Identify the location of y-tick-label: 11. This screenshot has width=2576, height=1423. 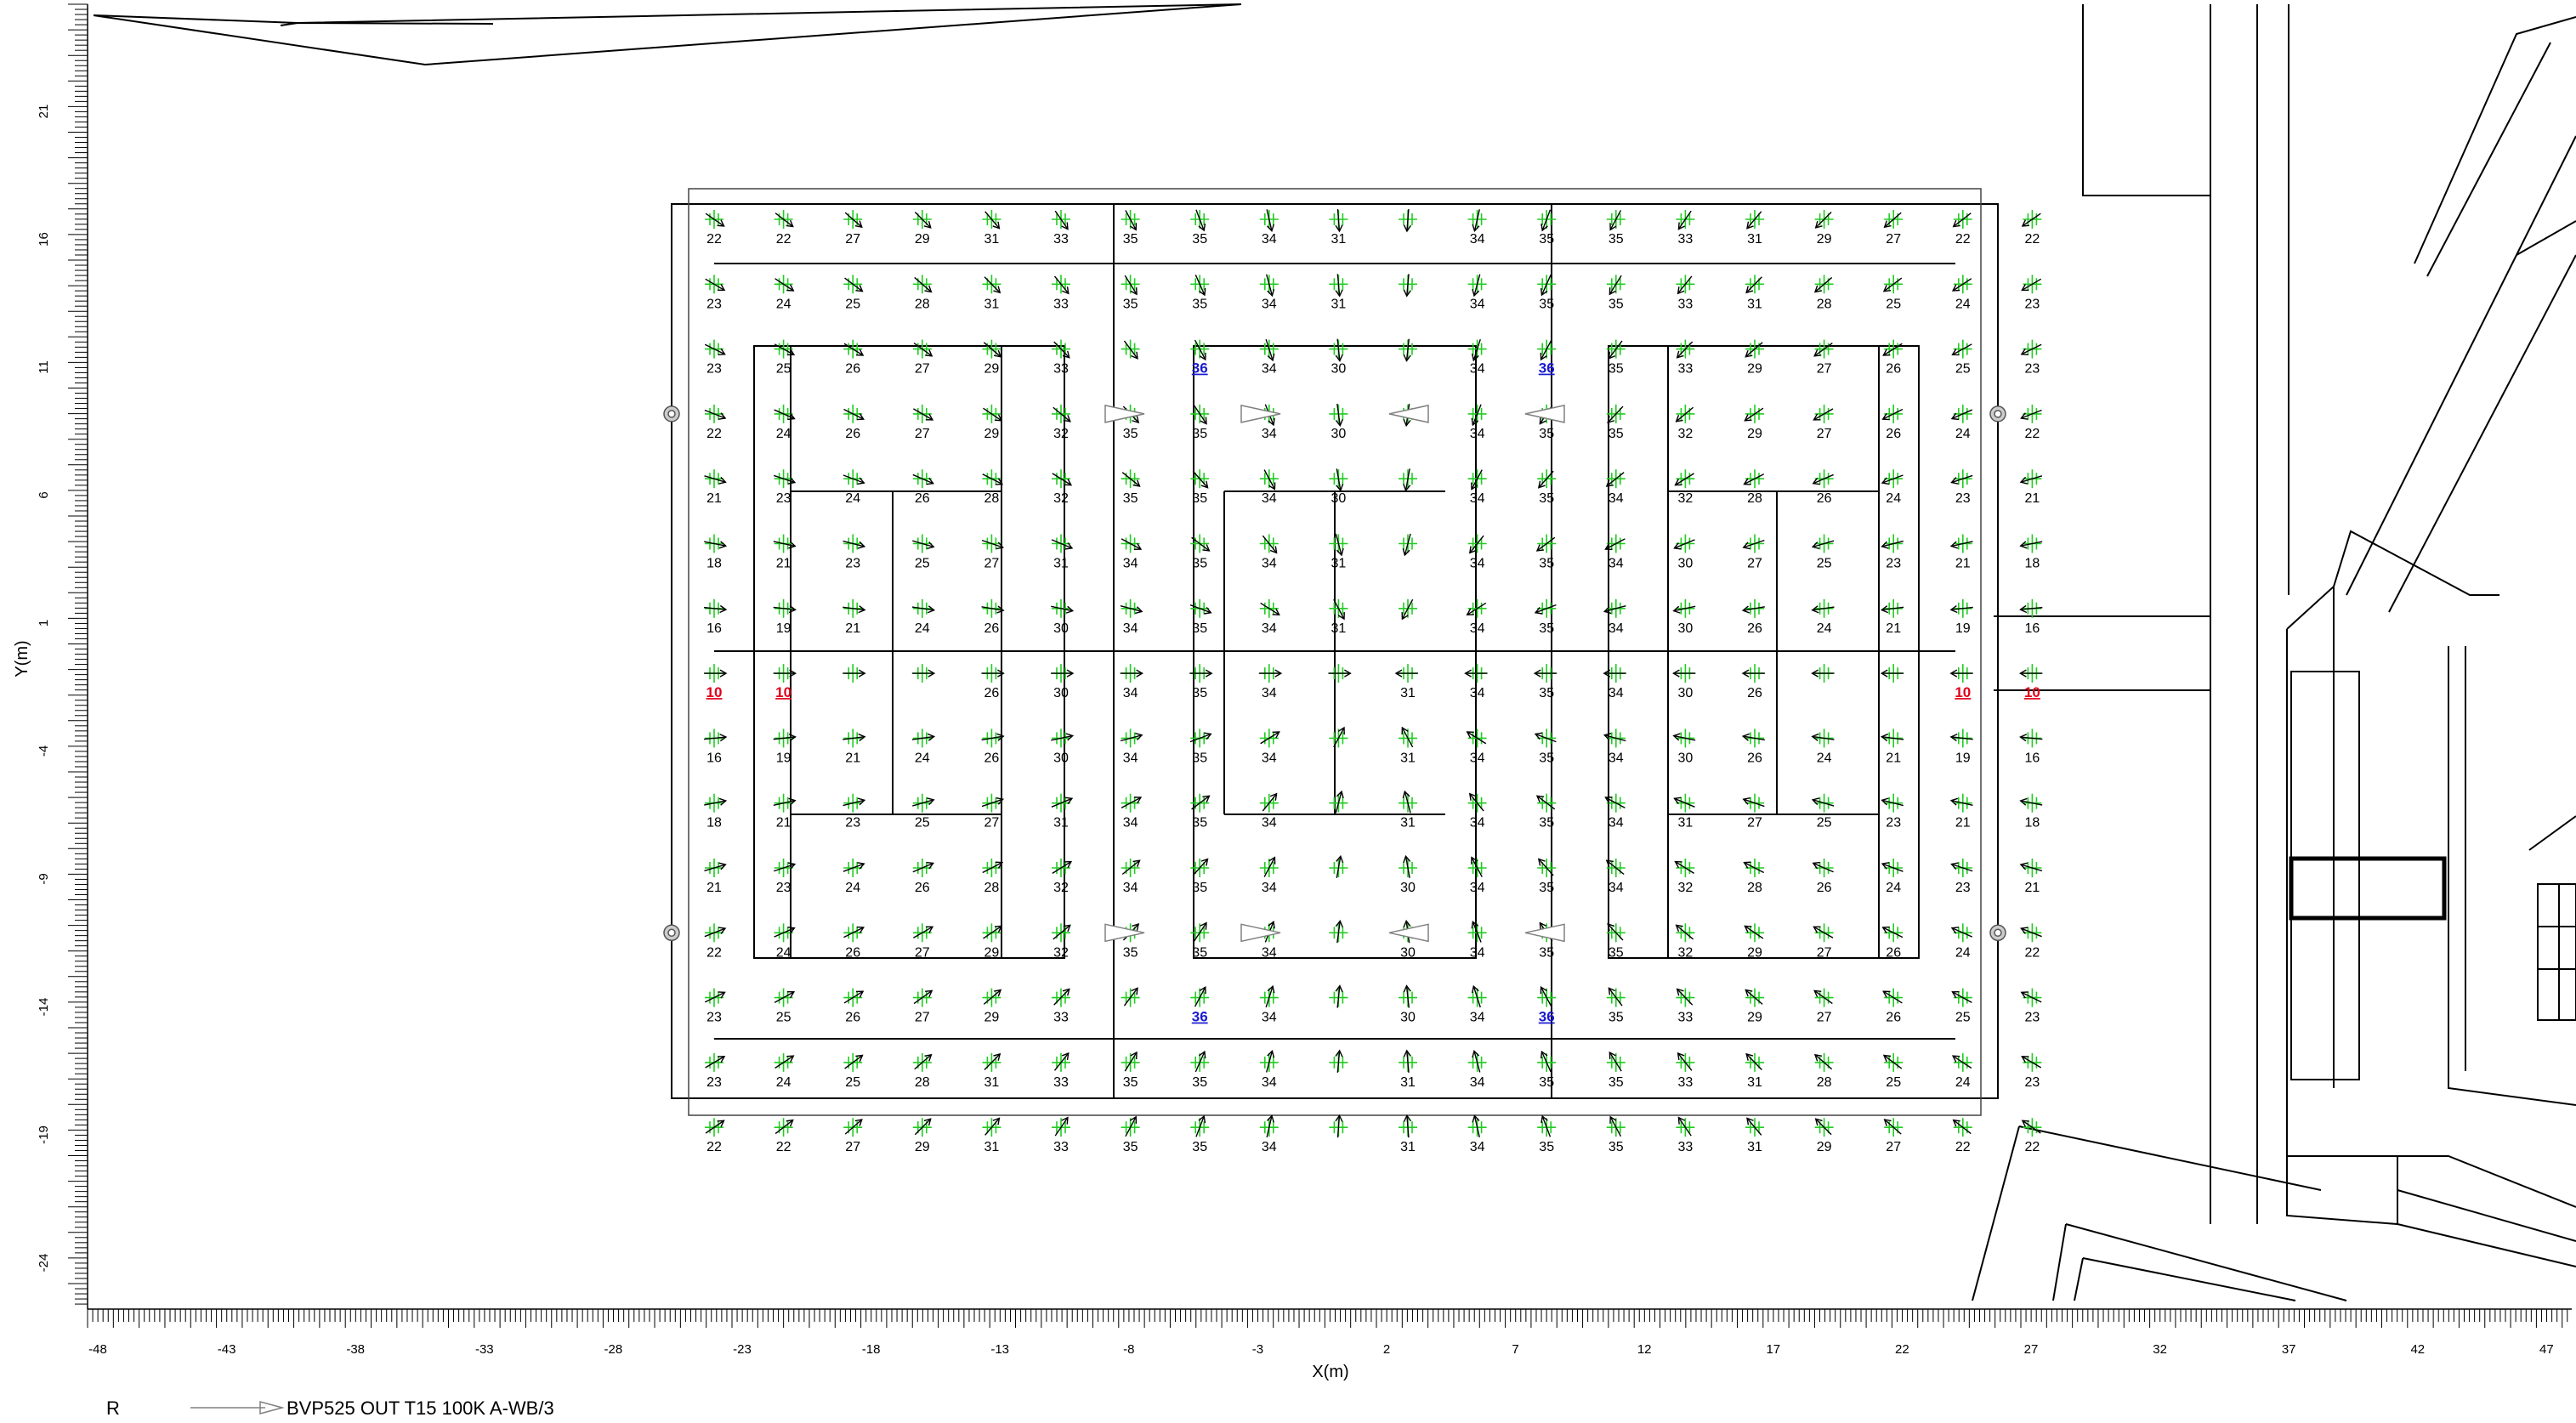
(44, 367).